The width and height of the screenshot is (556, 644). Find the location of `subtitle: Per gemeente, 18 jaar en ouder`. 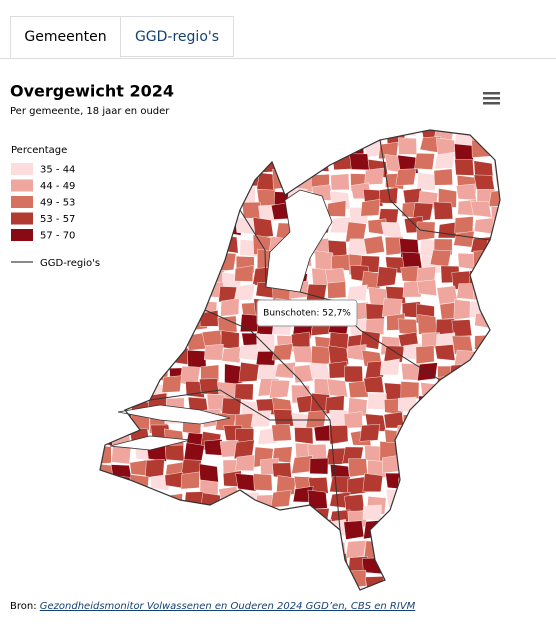

subtitle: Per gemeente, 18 jaar en ouder is located at coordinates (90, 111).